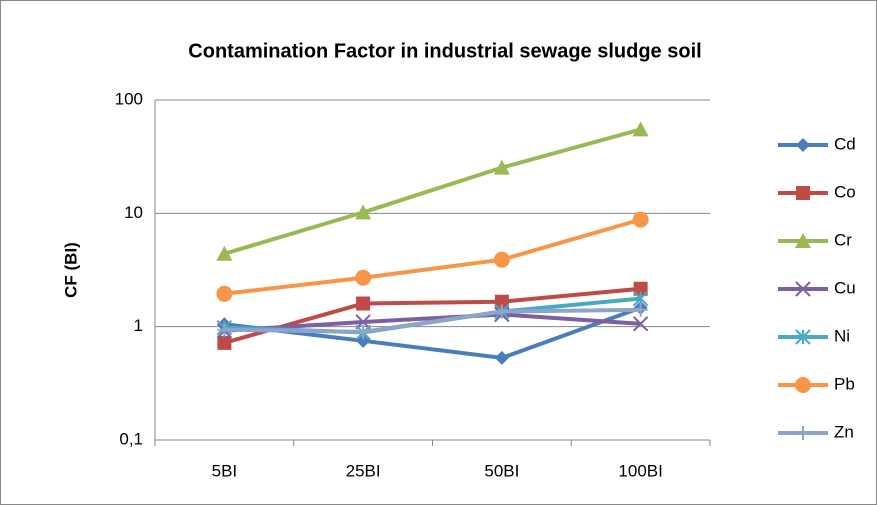  I want to click on y-axis-label: CF (BI), so click(70, 270).